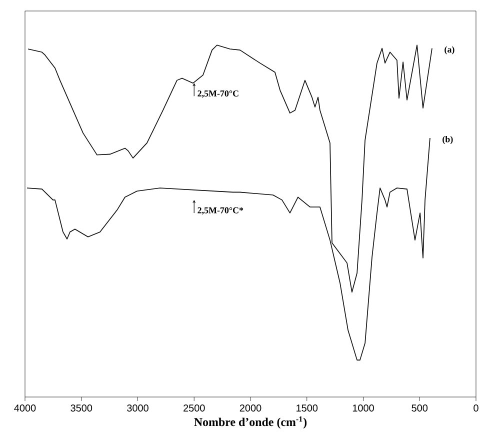  I want to click on annotation: 2,5M-70°C*, so click(221, 211).